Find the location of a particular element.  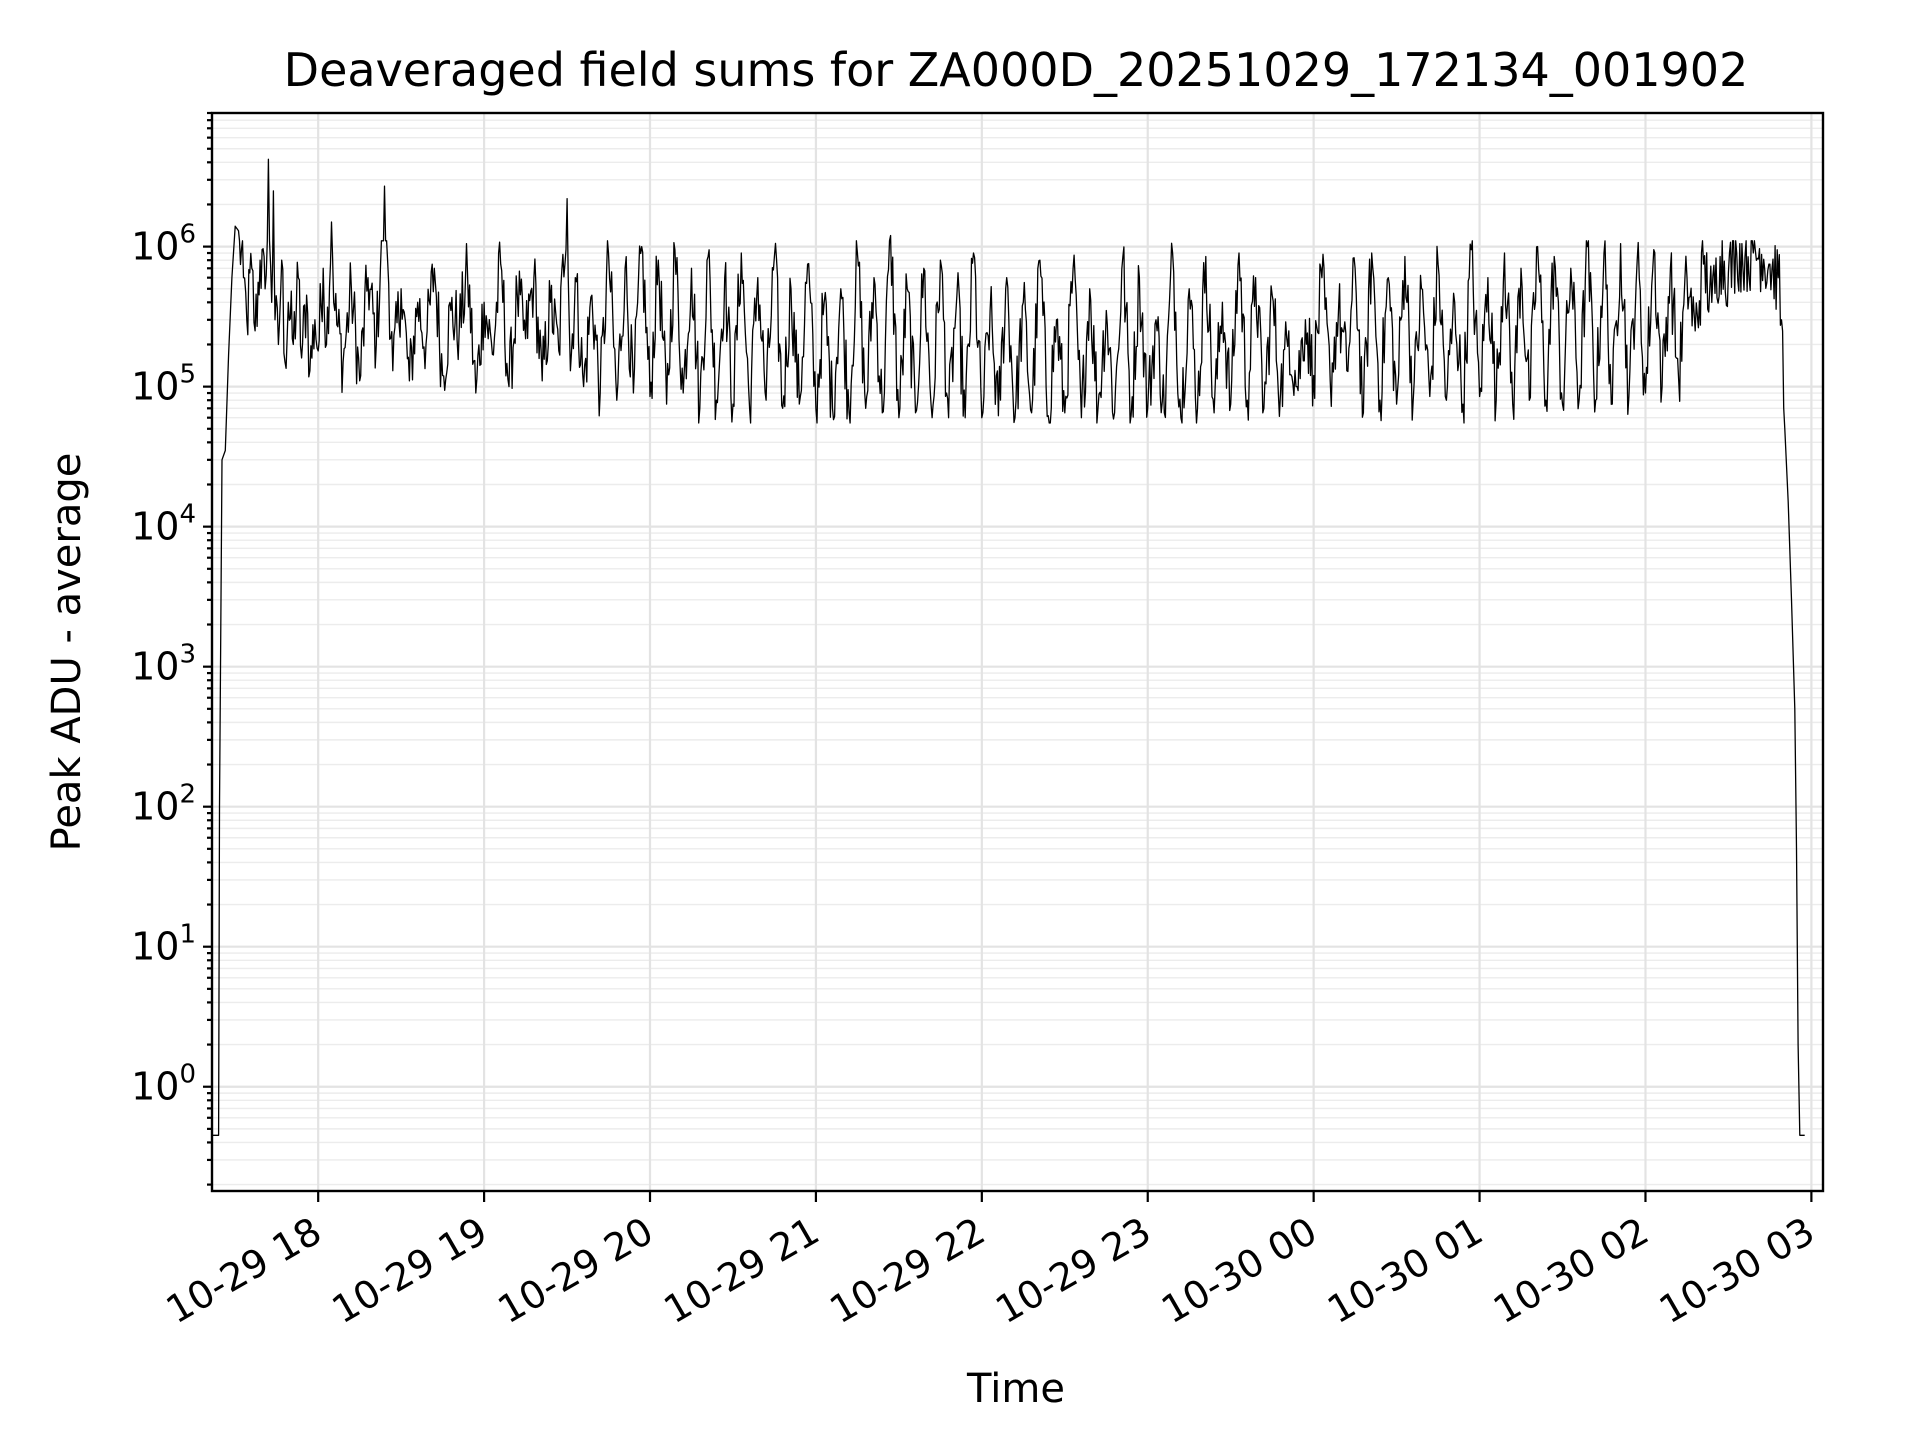

y-tick-label: 104 is located at coordinates (163, 524).